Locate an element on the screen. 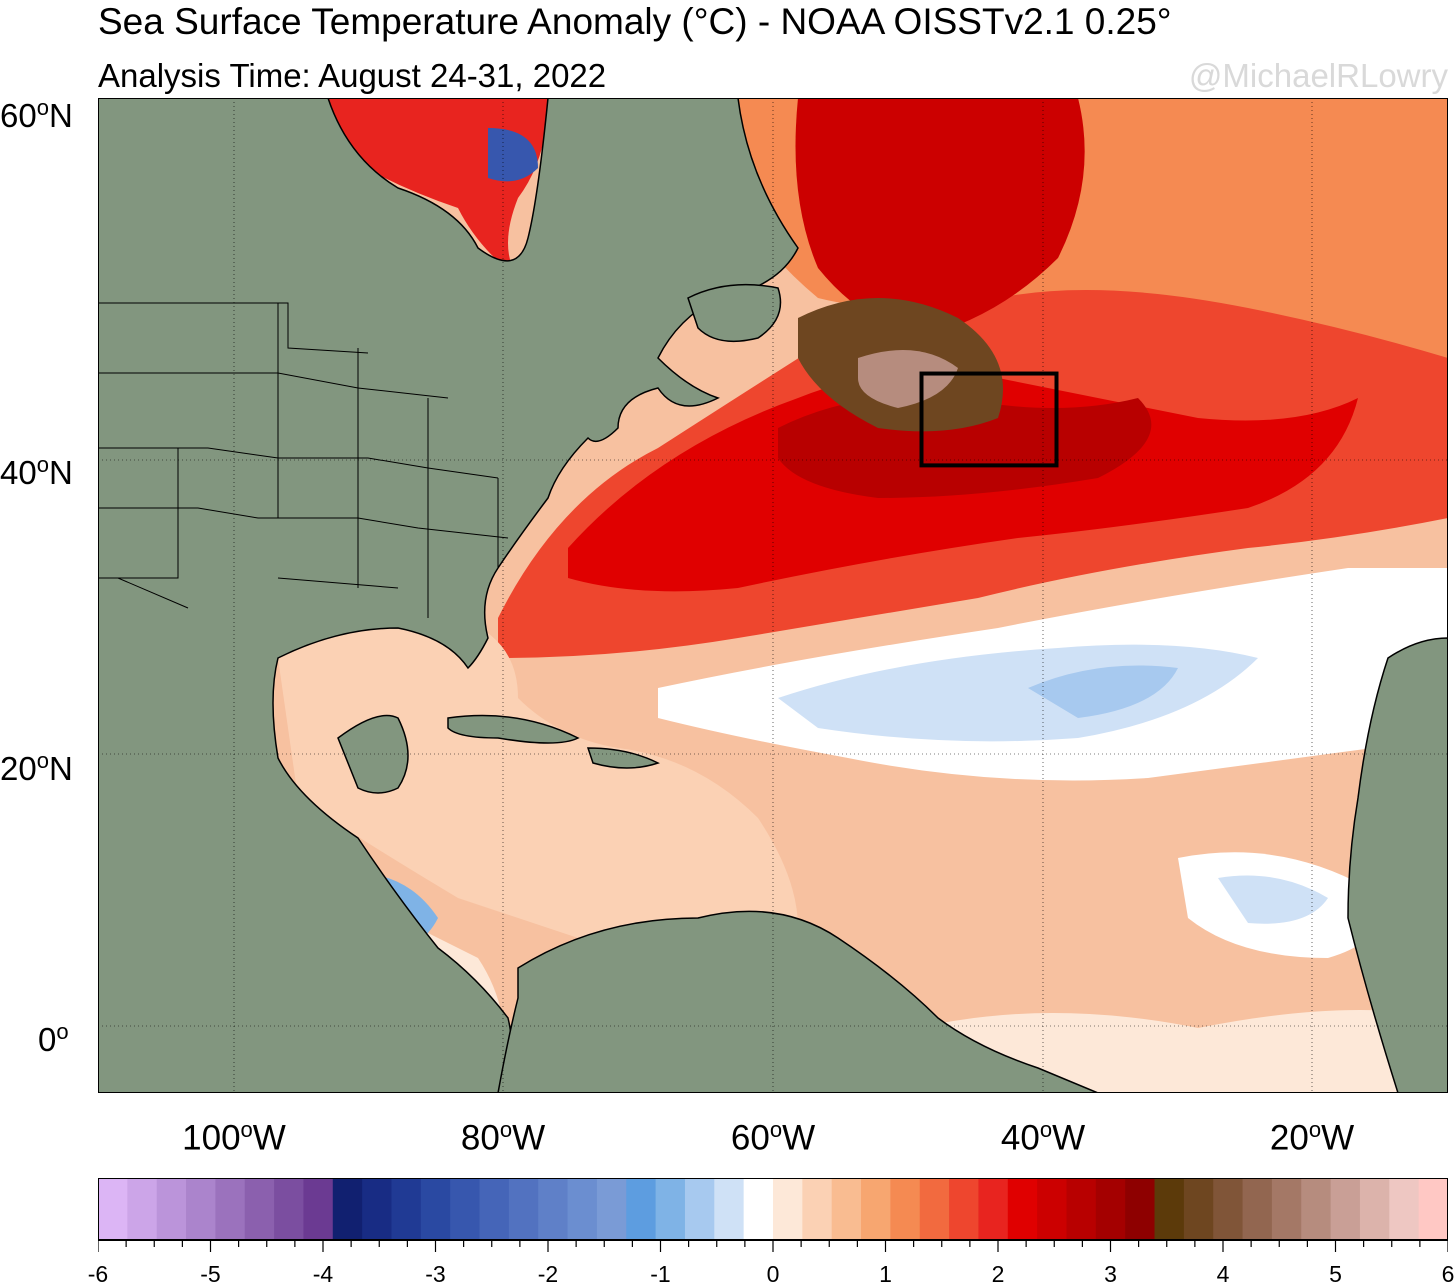 The height and width of the screenshot is (1287, 1456). colorbar-tick-label: -2 is located at coordinates (548, 1274).